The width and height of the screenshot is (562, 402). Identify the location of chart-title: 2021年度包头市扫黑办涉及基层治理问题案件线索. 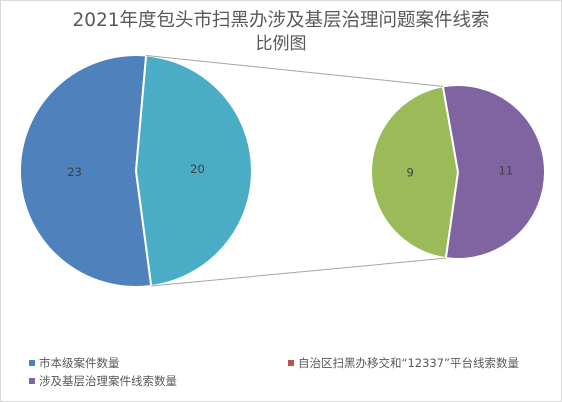
(281, 20).